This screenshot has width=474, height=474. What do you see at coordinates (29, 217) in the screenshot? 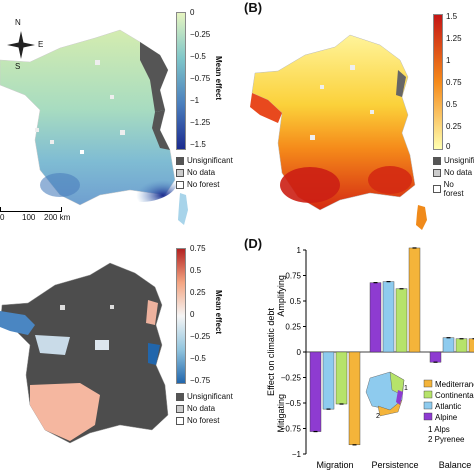
I see `scale-100: 100` at bounding box center [29, 217].